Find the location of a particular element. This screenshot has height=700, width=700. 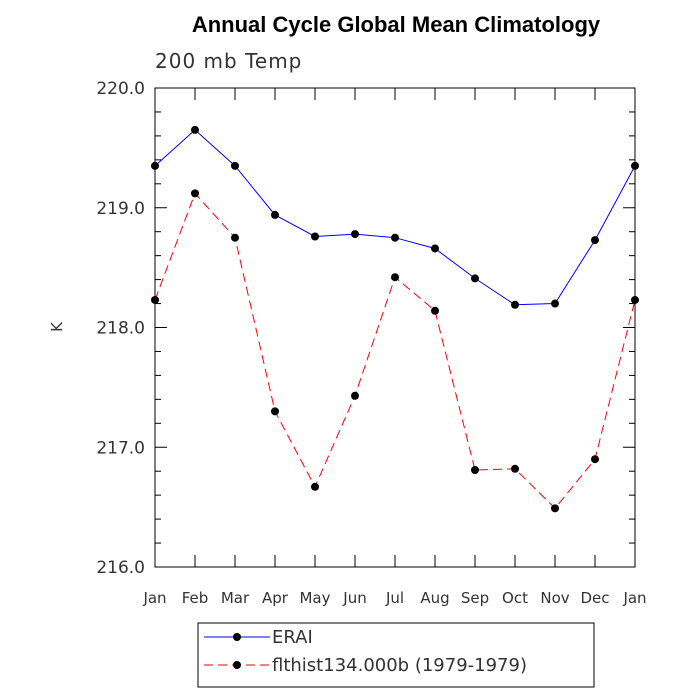

y-tick-label: 220.0 is located at coordinates (120, 89).